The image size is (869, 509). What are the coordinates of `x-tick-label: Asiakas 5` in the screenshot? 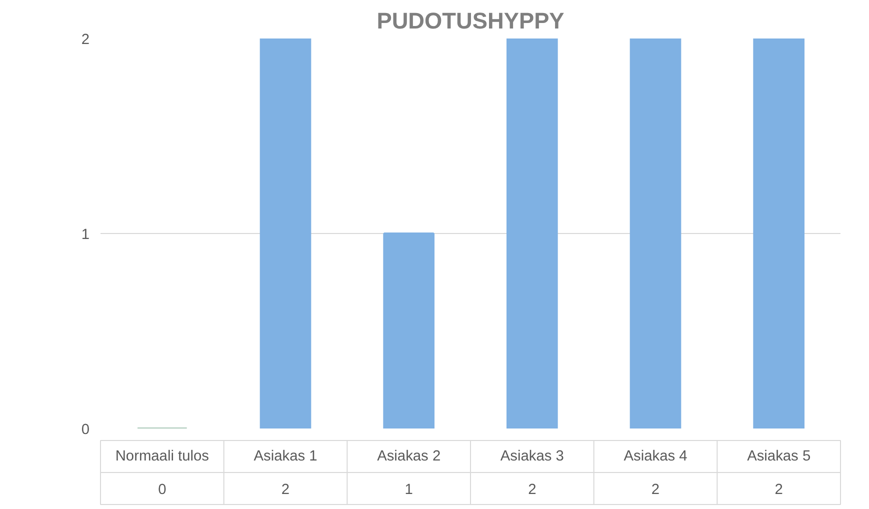 It's located at (779, 456).